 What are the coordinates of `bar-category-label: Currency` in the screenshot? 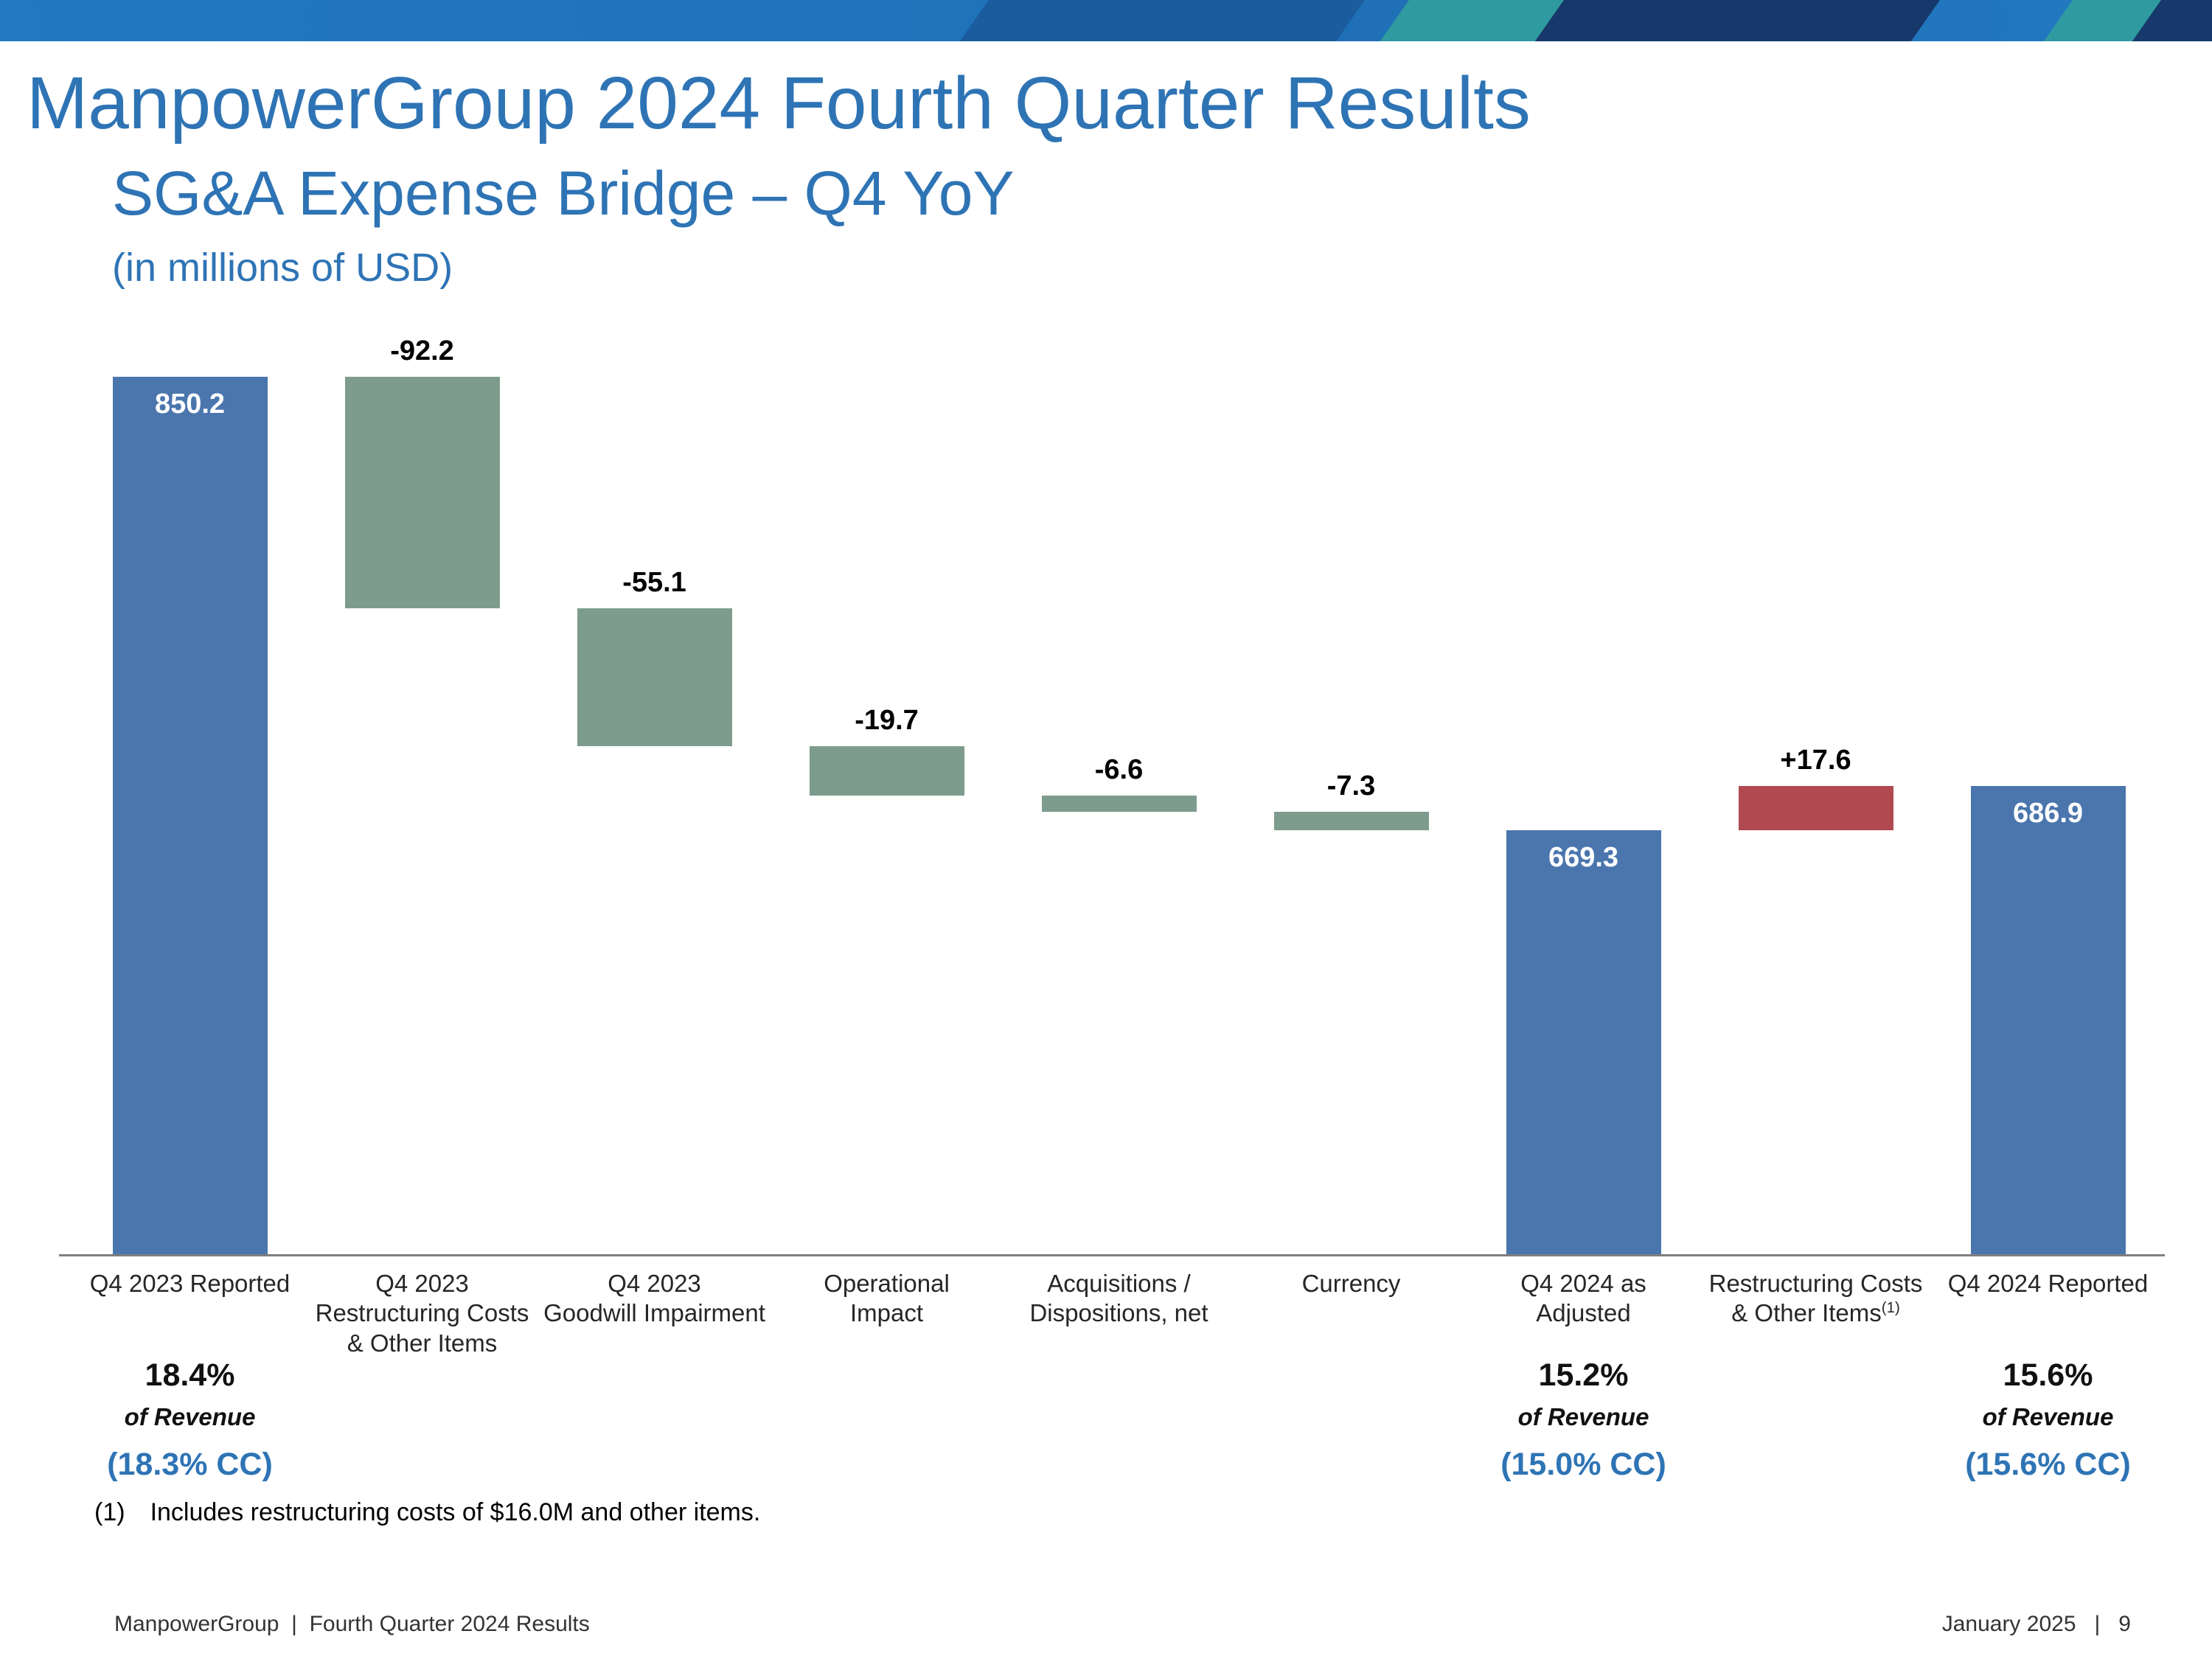 It's located at (1351, 1283).